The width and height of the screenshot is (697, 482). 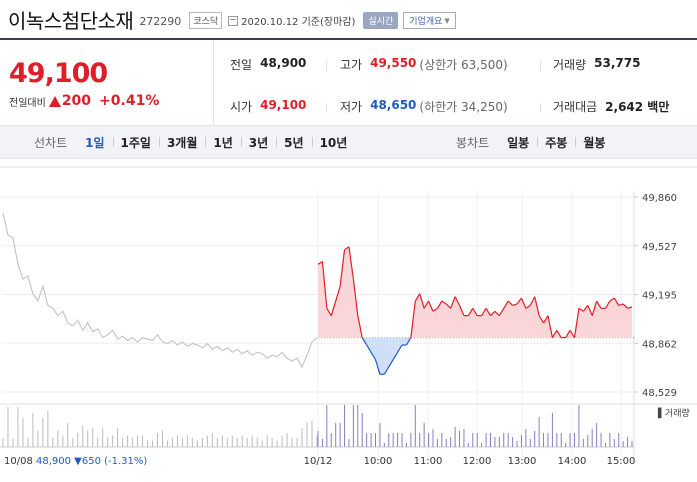 What do you see at coordinates (111, 101) in the screenshot?
I see `price-change: 전일대비 200 +0.41%` at bounding box center [111, 101].